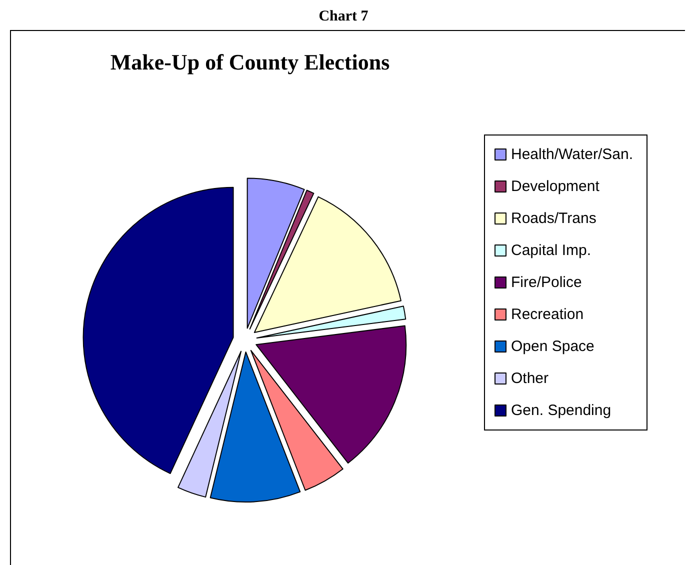  What do you see at coordinates (555, 186) in the screenshot?
I see `legend-label: Development` at bounding box center [555, 186].